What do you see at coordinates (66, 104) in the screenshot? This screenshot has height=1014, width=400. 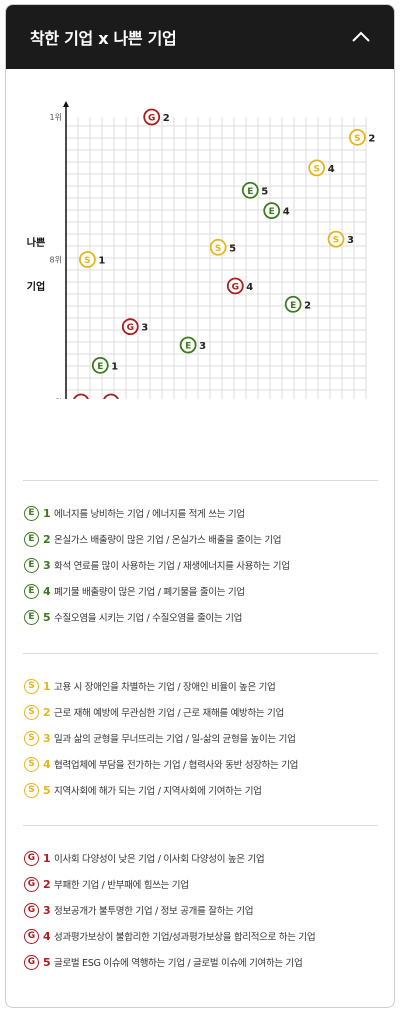 I see `y-axis-arrow` at bounding box center [66, 104].